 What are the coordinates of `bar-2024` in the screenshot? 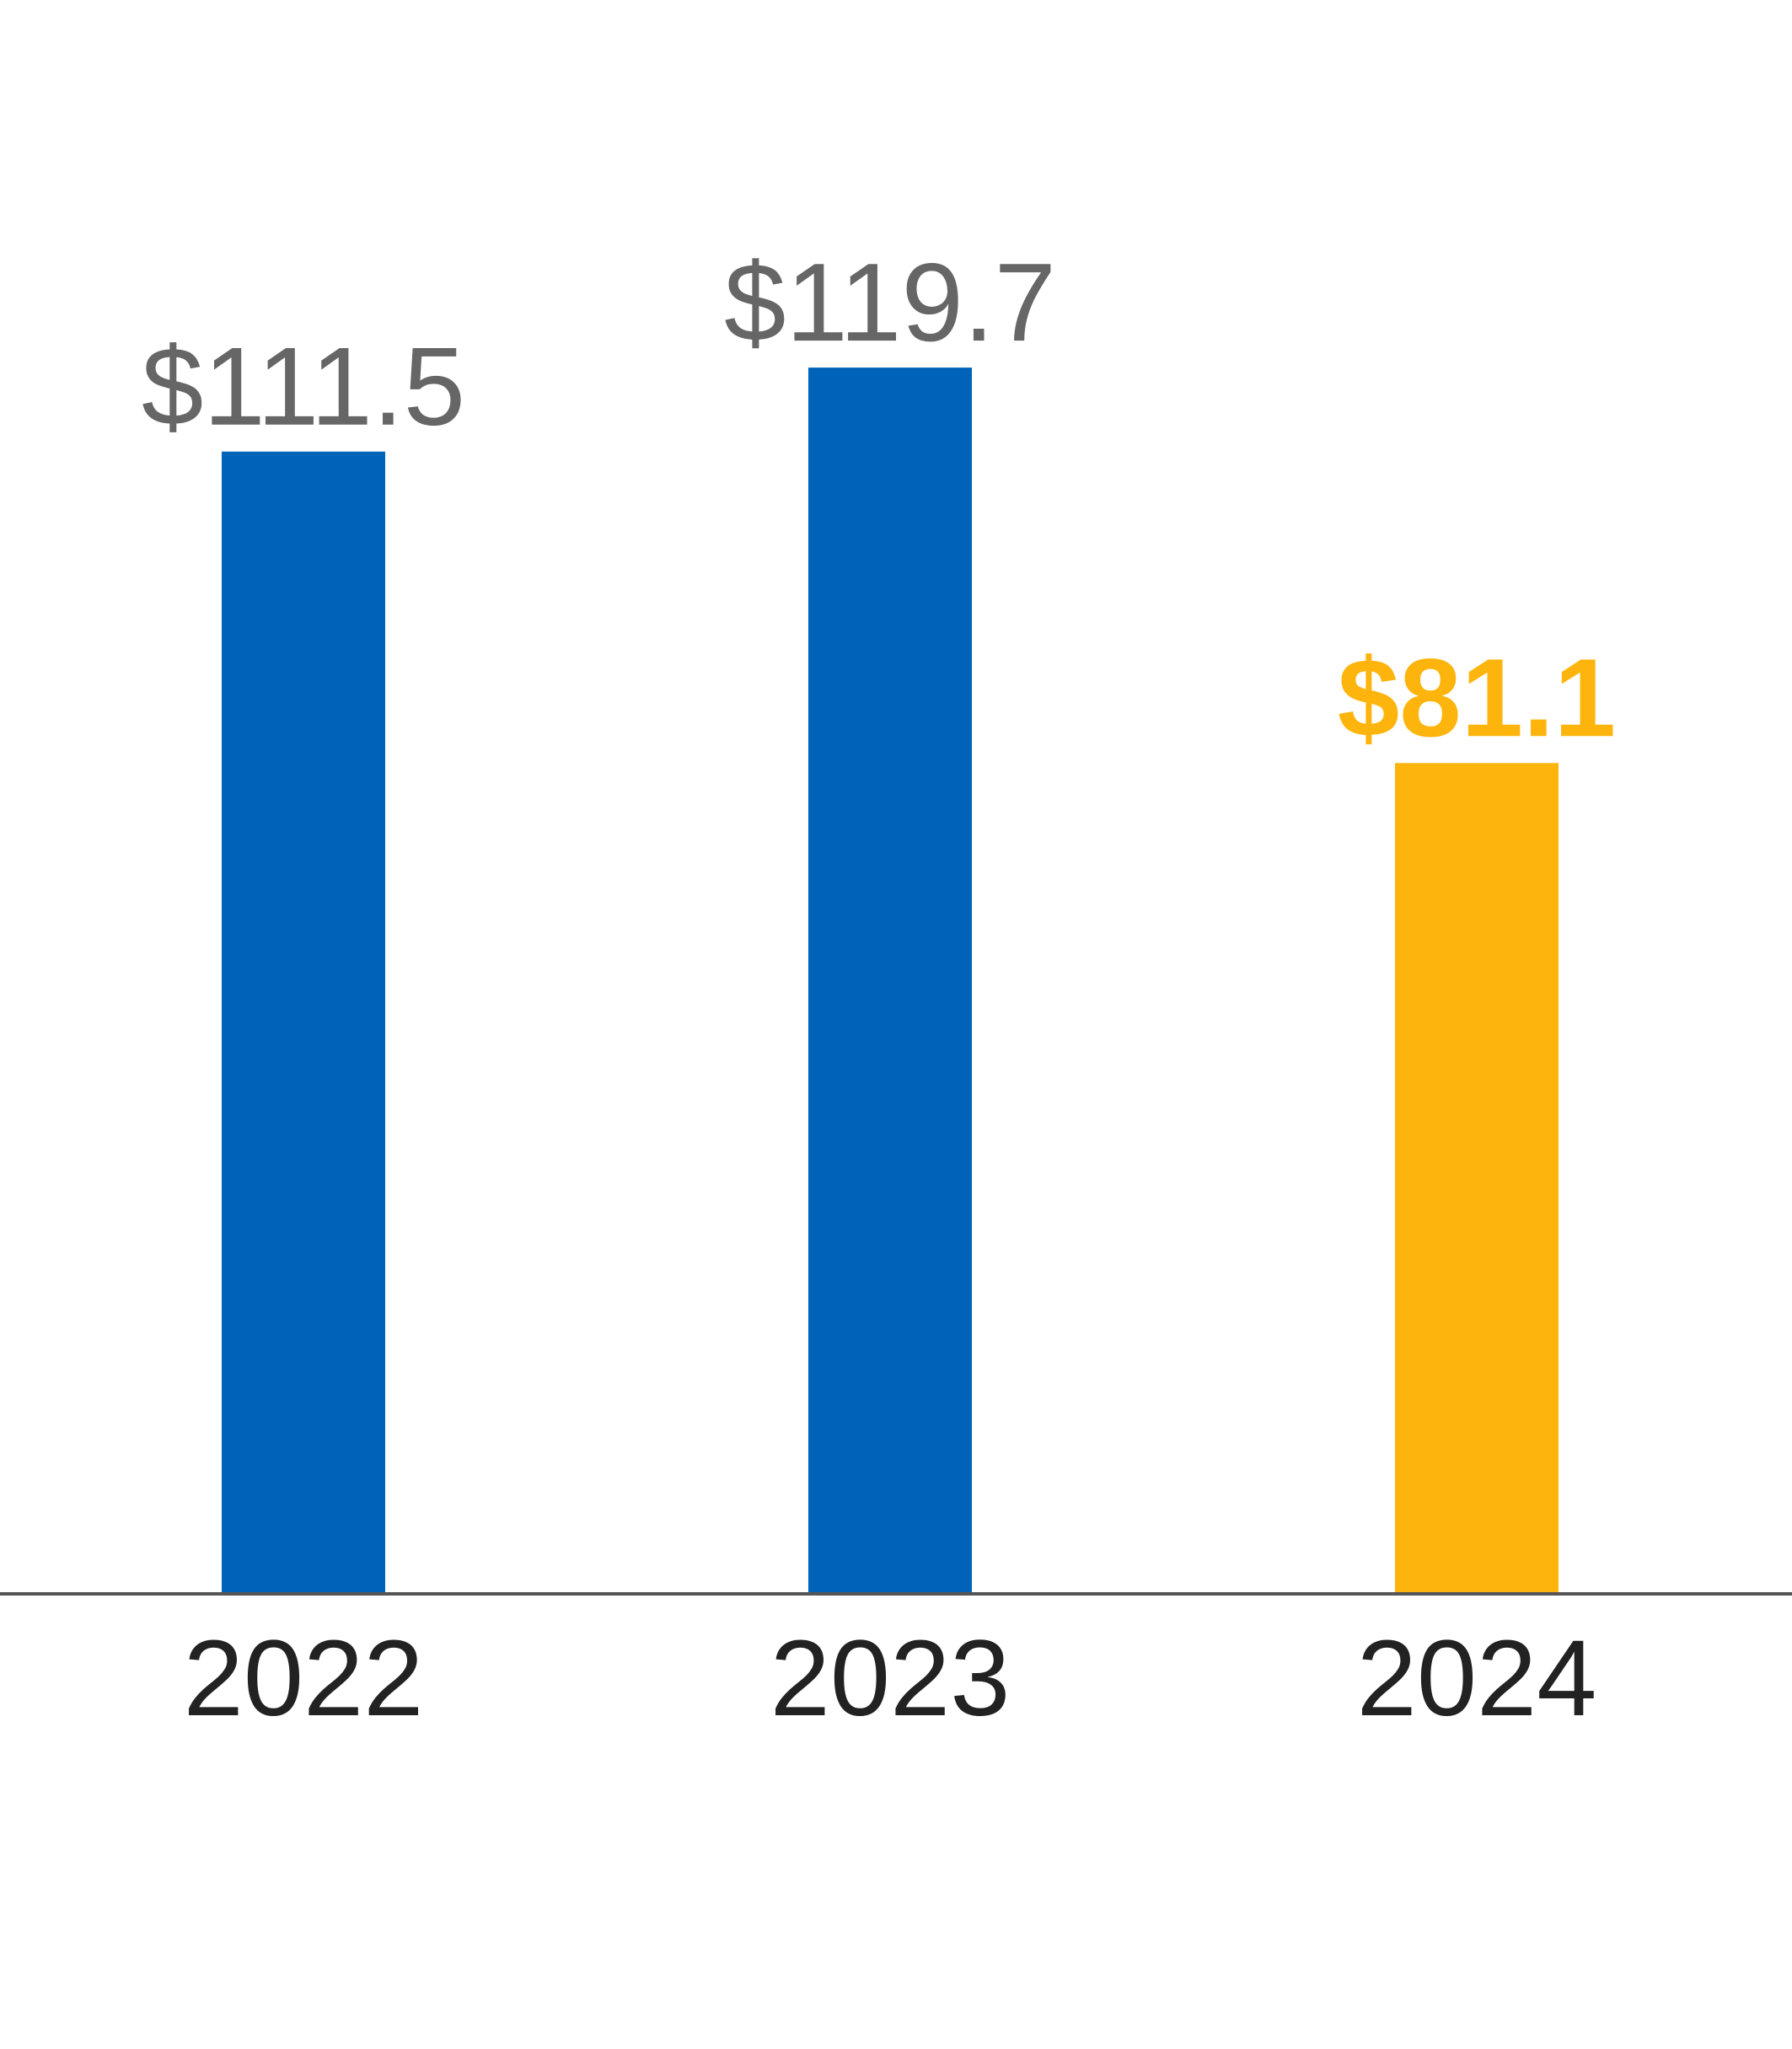 It's located at (1477, 1178).